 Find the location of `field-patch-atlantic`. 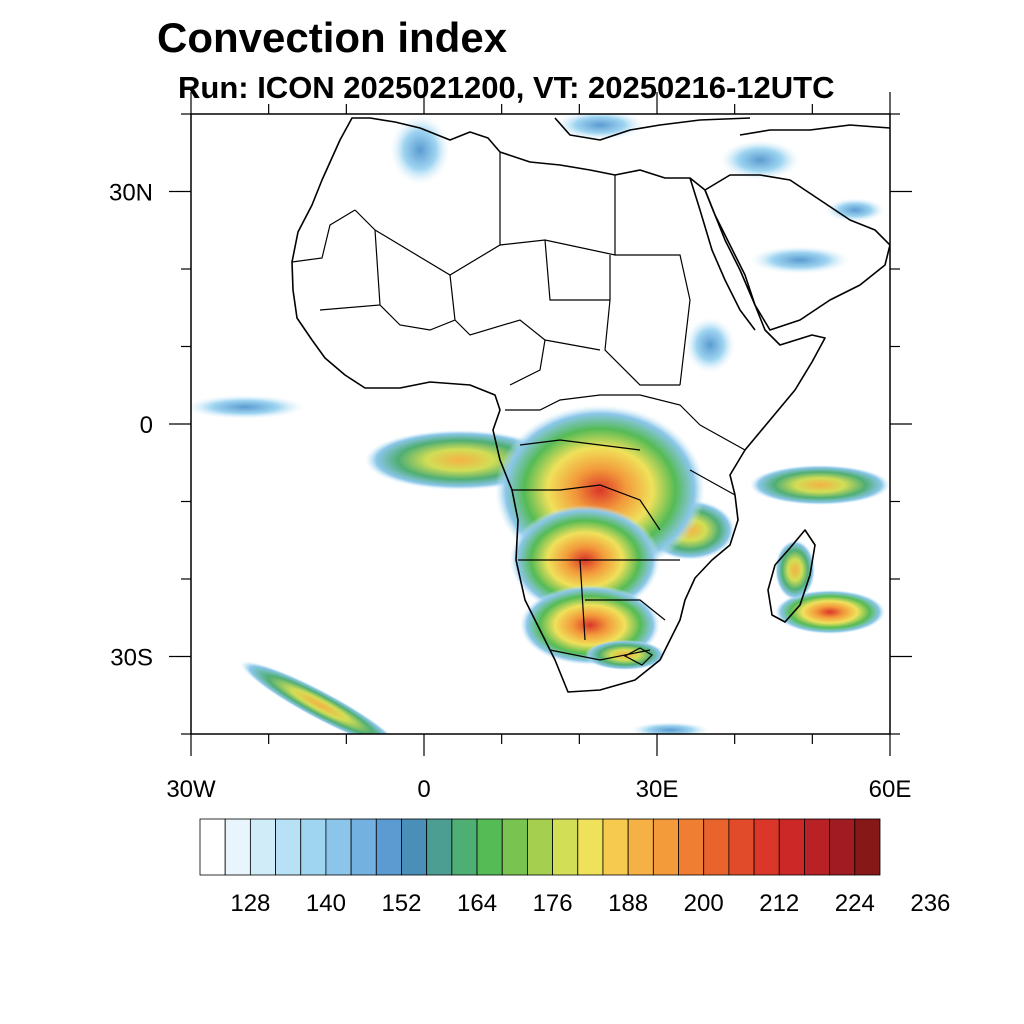

field-patch-atlantic is located at coordinates (248, 407).